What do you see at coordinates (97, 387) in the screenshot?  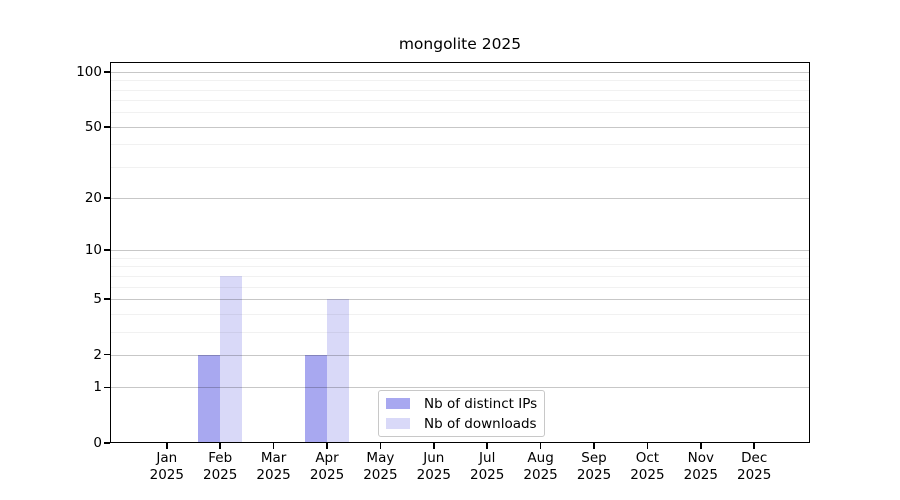 I see `y-tick-label: 1` at bounding box center [97, 387].